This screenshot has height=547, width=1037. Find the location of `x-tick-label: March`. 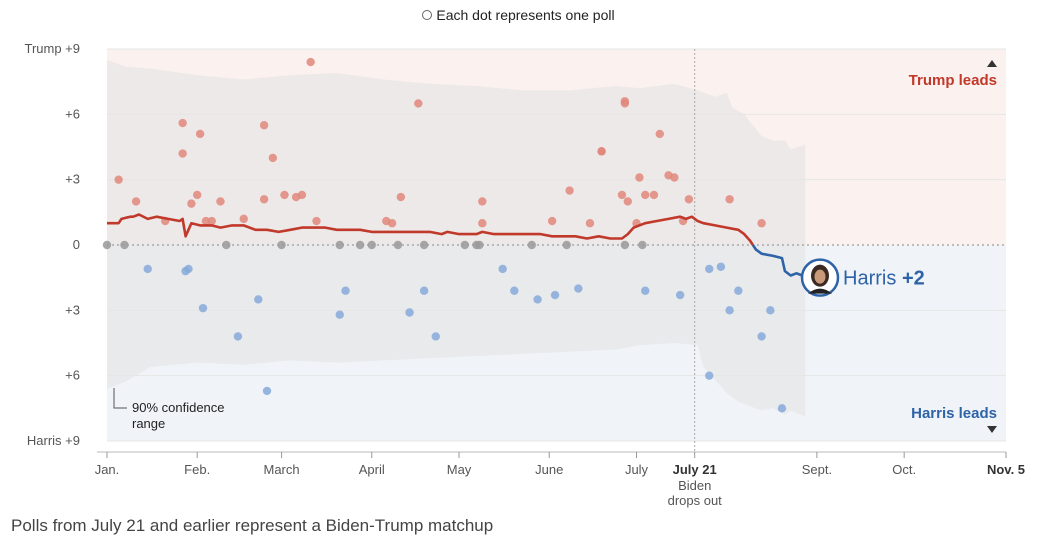

x-tick-label: March is located at coordinates (282, 469).